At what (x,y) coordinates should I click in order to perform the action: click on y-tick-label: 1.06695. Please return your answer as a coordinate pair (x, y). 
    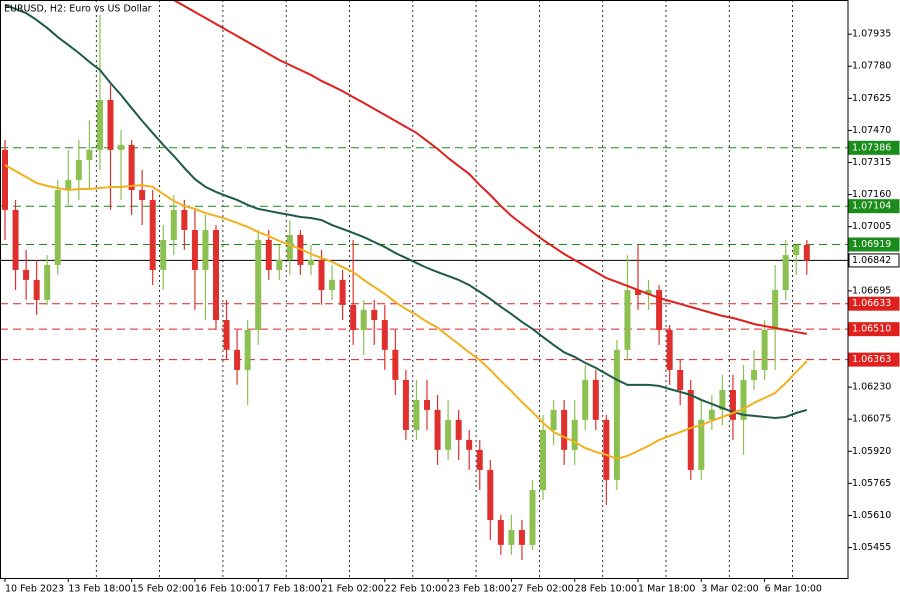
    Looking at the image, I should click on (871, 290).